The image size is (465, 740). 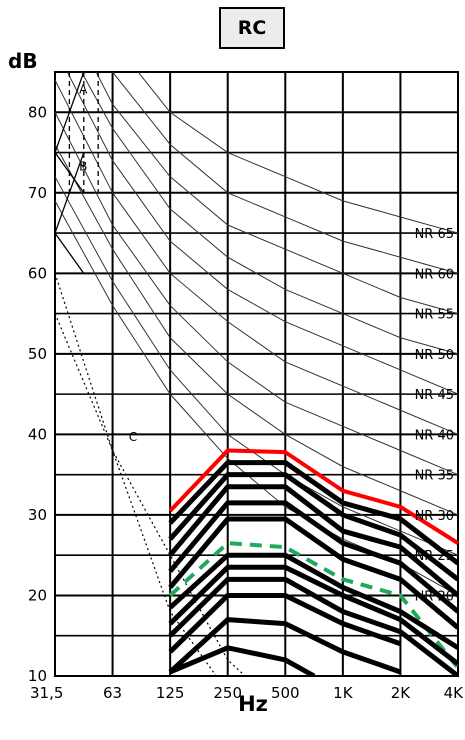 What do you see at coordinates (285, 693) in the screenshot?
I see `x-tick-label: 500` at bounding box center [285, 693].